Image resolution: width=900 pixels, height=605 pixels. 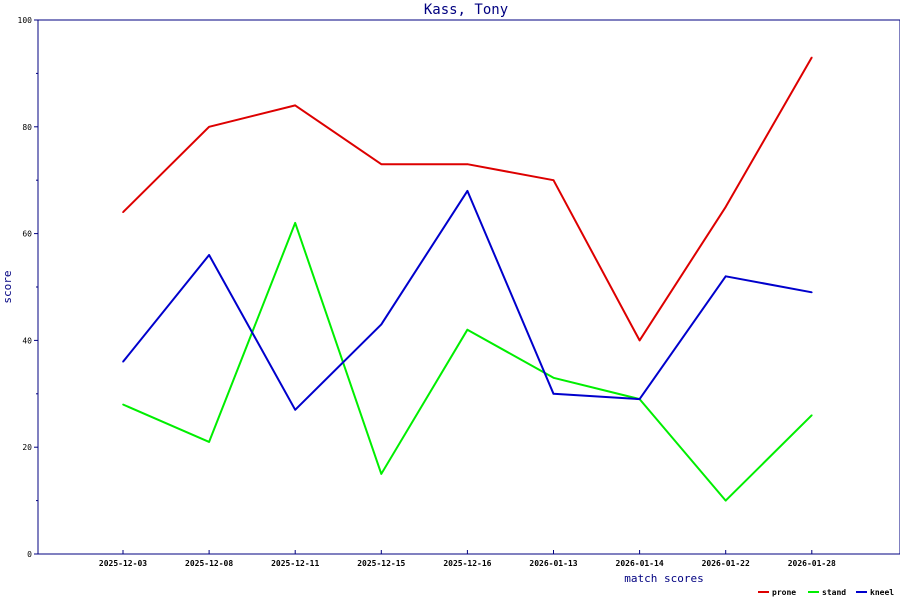 What do you see at coordinates (29, 554) in the screenshot?
I see `y-tick-label: 0` at bounding box center [29, 554].